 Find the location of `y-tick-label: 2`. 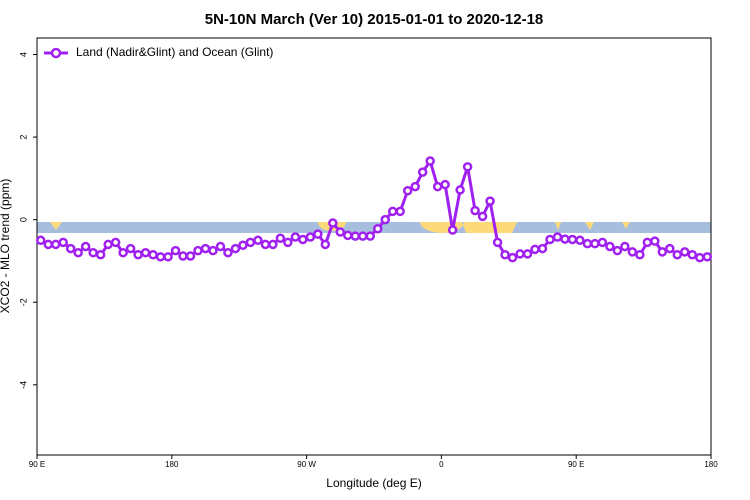

y-tick-label: 2 is located at coordinates (23, 137).